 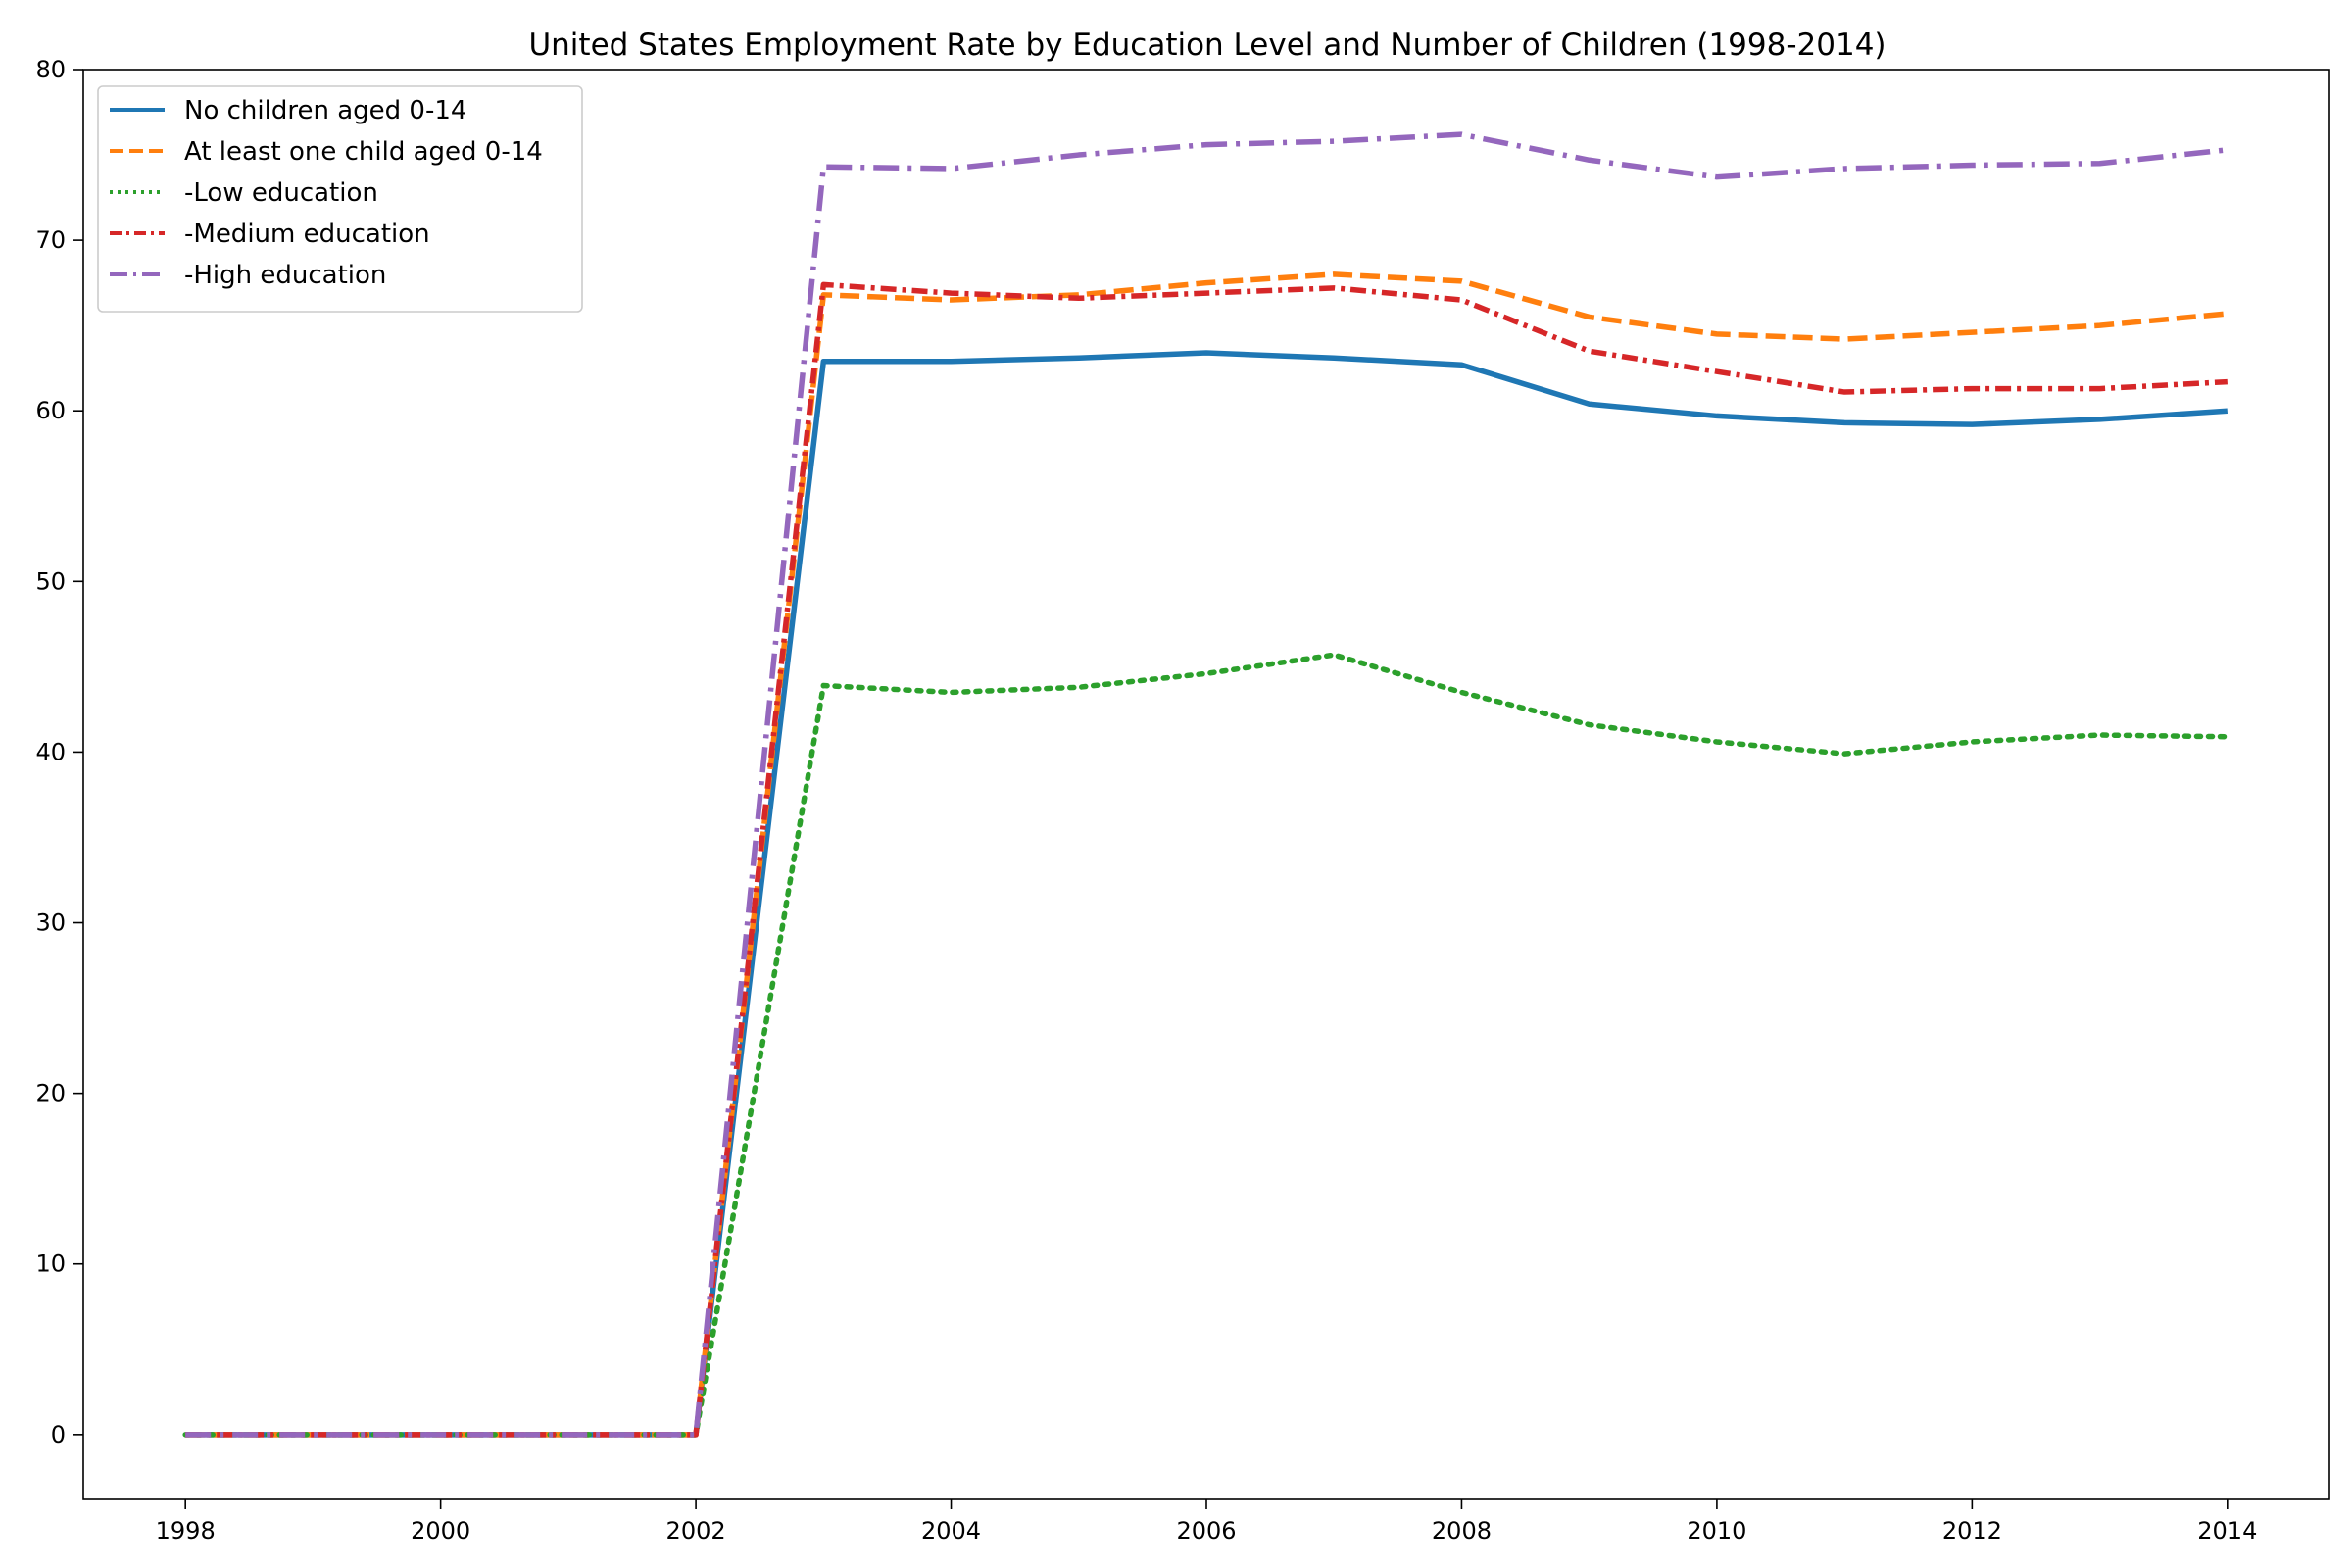 What do you see at coordinates (1462, 1530) in the screenshot?
I see `x-tick-label: 2008` at bounding box center [1462, 1530].